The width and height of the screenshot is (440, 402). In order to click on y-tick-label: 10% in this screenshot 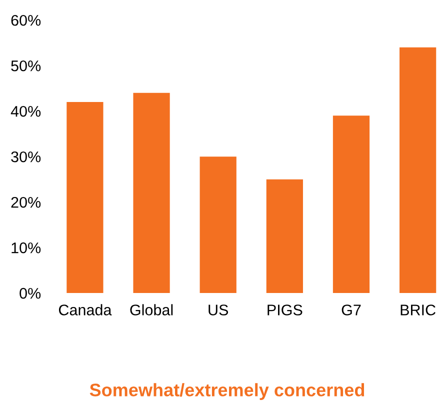, I will do `click(26, 248)`.